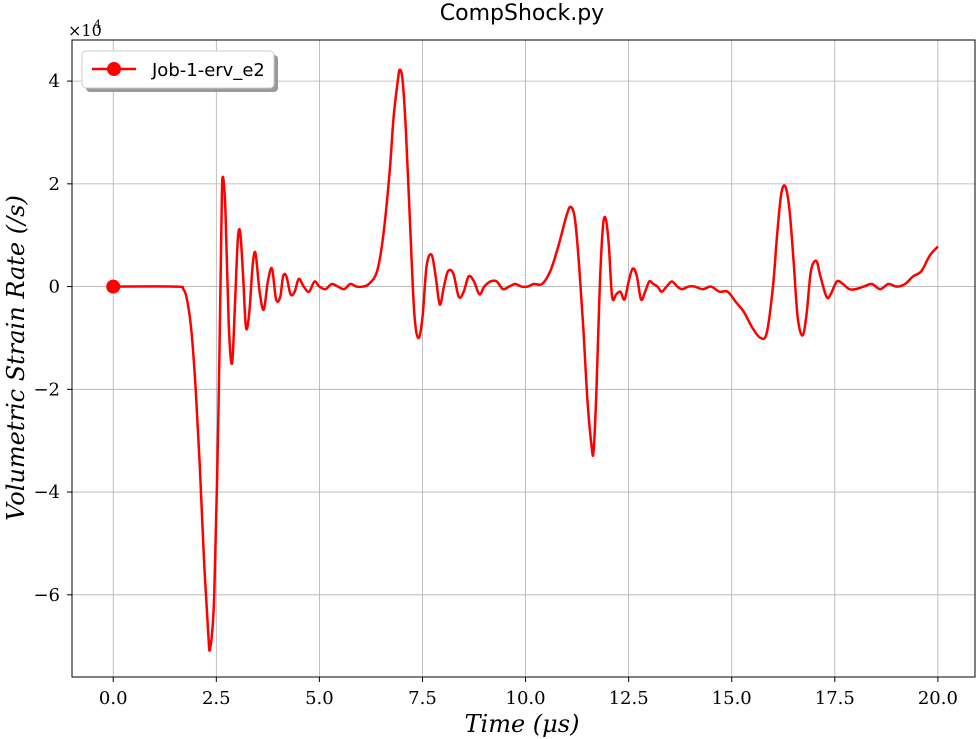  What do you see at coordinates (522, 13) in the screenshot?
I see `chart-title: CompShock.py` at bounding box center [522, 13].